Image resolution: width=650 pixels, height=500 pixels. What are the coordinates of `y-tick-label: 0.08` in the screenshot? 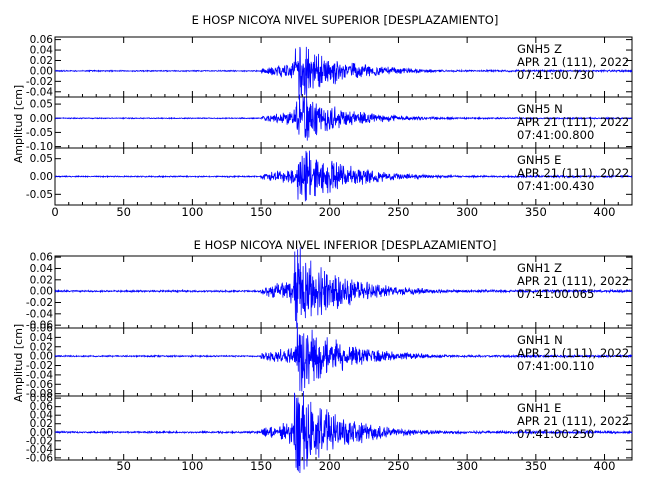 It's located at (41, 399).